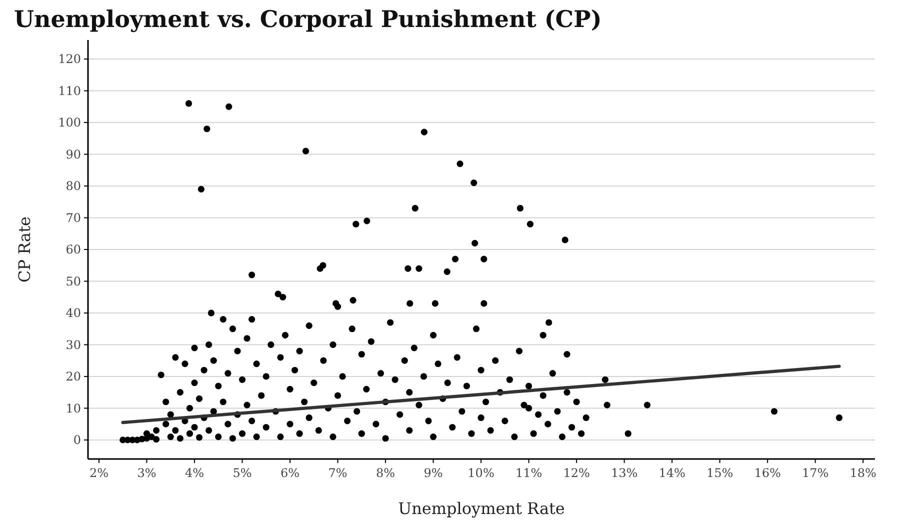  I want to click on y-tick-label: 20, so click(73, 377).